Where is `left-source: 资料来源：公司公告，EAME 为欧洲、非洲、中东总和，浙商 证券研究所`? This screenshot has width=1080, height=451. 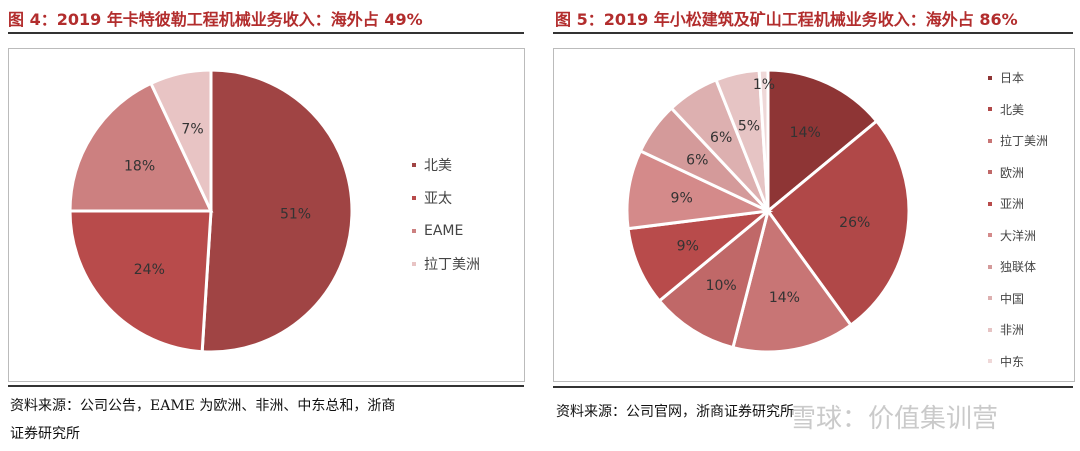
left-source: 资料来源：公司公告，EAME 为欧洲、非洲、中东总和，浙商 证券研究所 is located at coordinates (203, 420).